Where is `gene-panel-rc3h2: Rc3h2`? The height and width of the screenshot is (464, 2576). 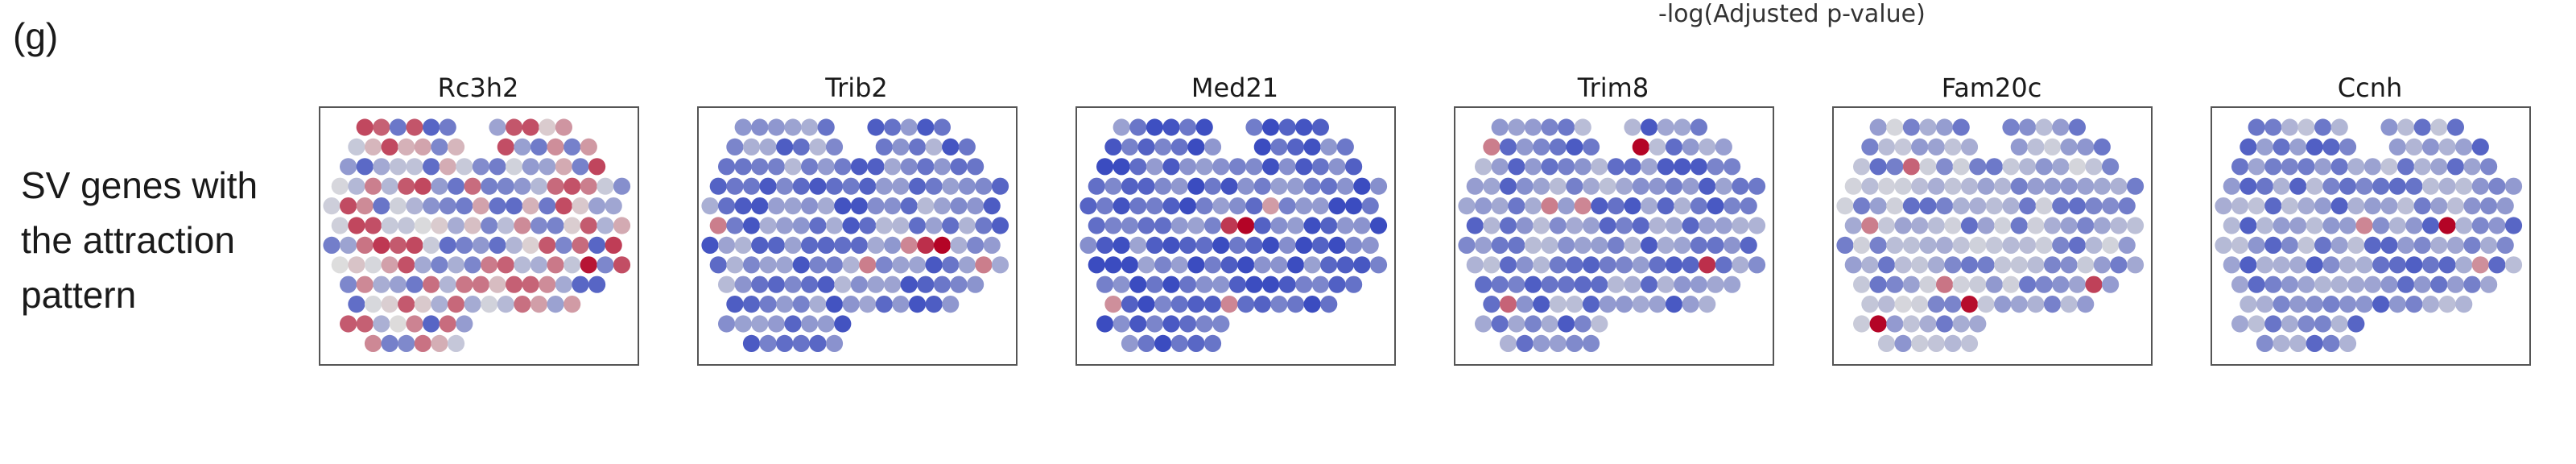
gene-panel-rc3h2: Rc3h2 is located at coordinates (479, 218).